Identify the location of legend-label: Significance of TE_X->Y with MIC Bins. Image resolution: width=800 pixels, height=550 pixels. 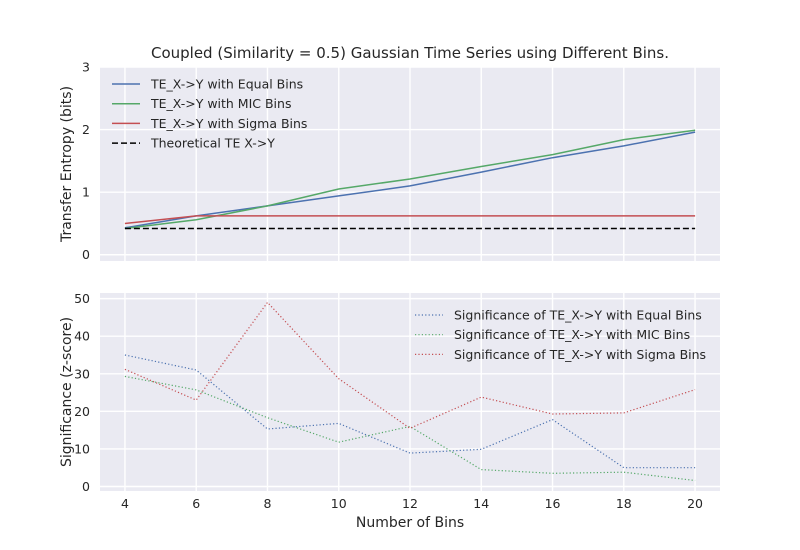
(572, 334).